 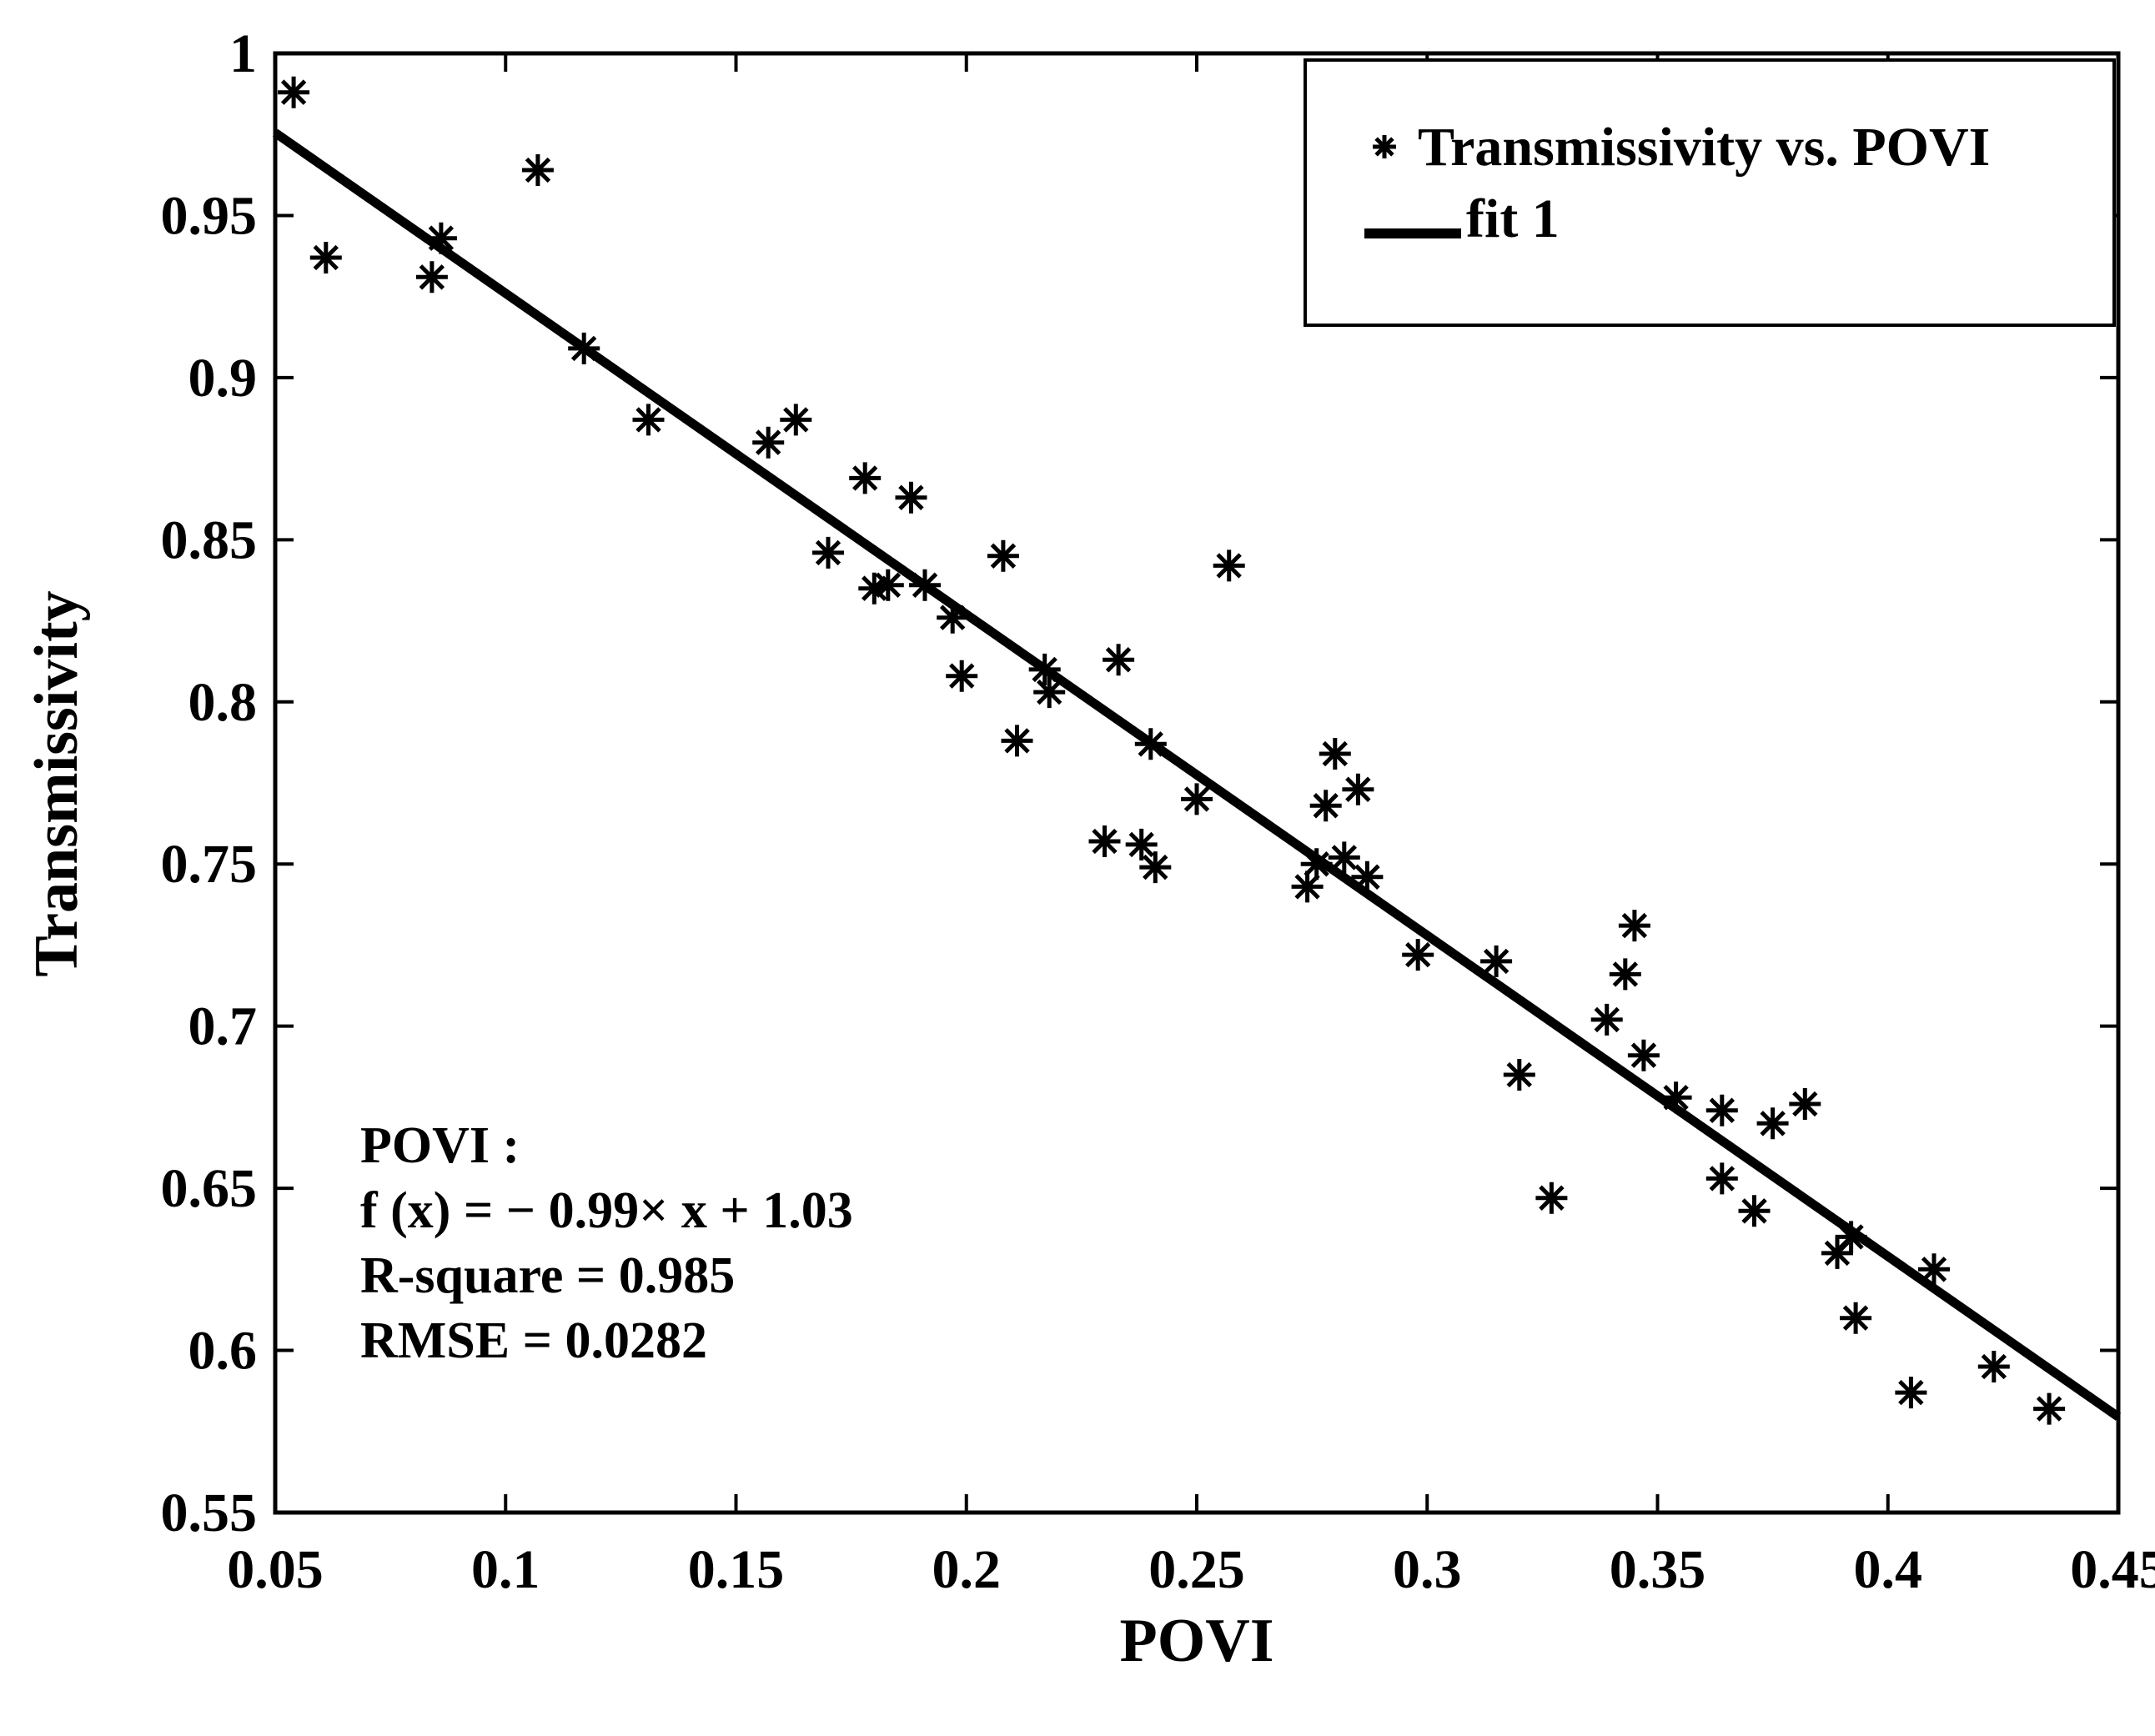 I want to click on legend-box, so click(x=1710, y=192).